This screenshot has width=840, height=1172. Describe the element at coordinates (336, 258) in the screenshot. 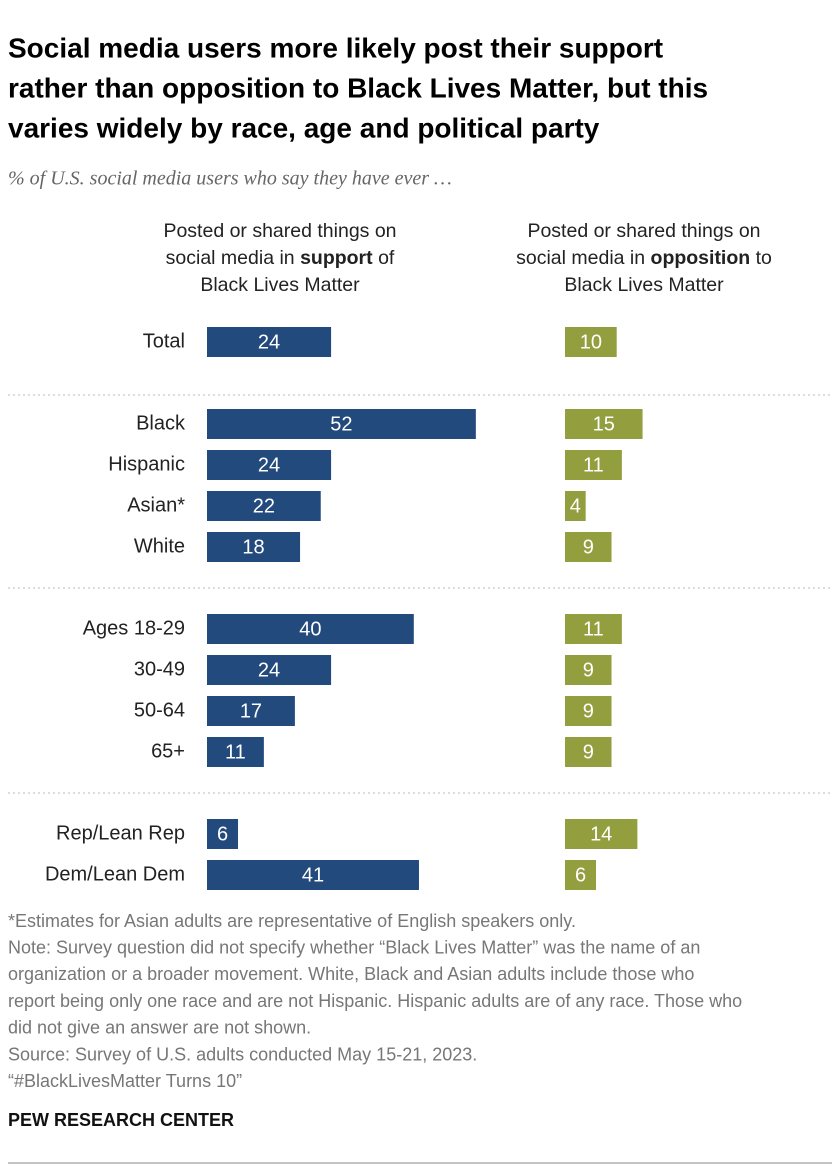

I see `header-text: support` at that location.